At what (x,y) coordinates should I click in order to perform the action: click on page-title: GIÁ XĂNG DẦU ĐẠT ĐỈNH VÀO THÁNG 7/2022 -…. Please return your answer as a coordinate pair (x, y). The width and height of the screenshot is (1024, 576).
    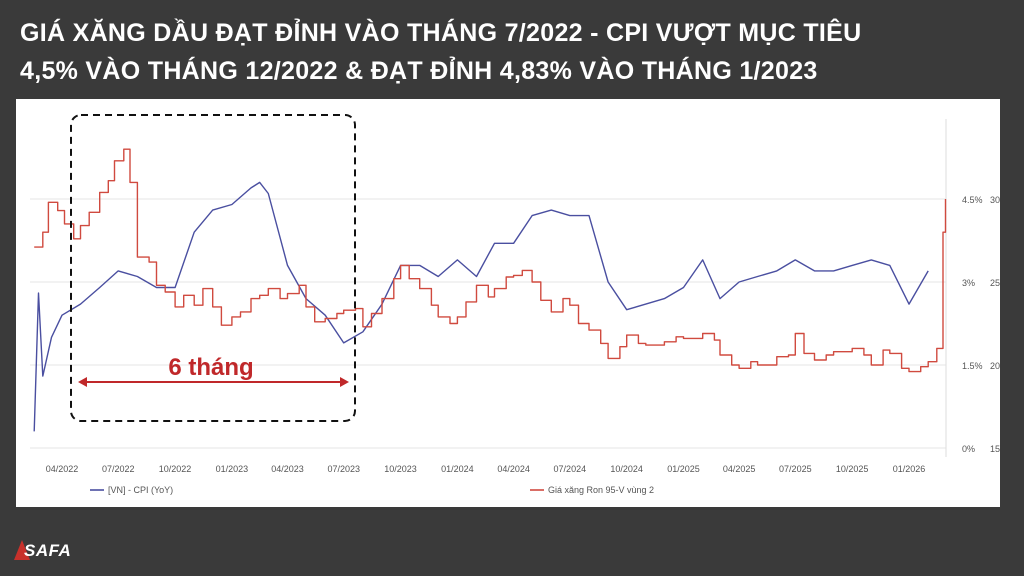
    Looking at the image, I should click on (515, 52).